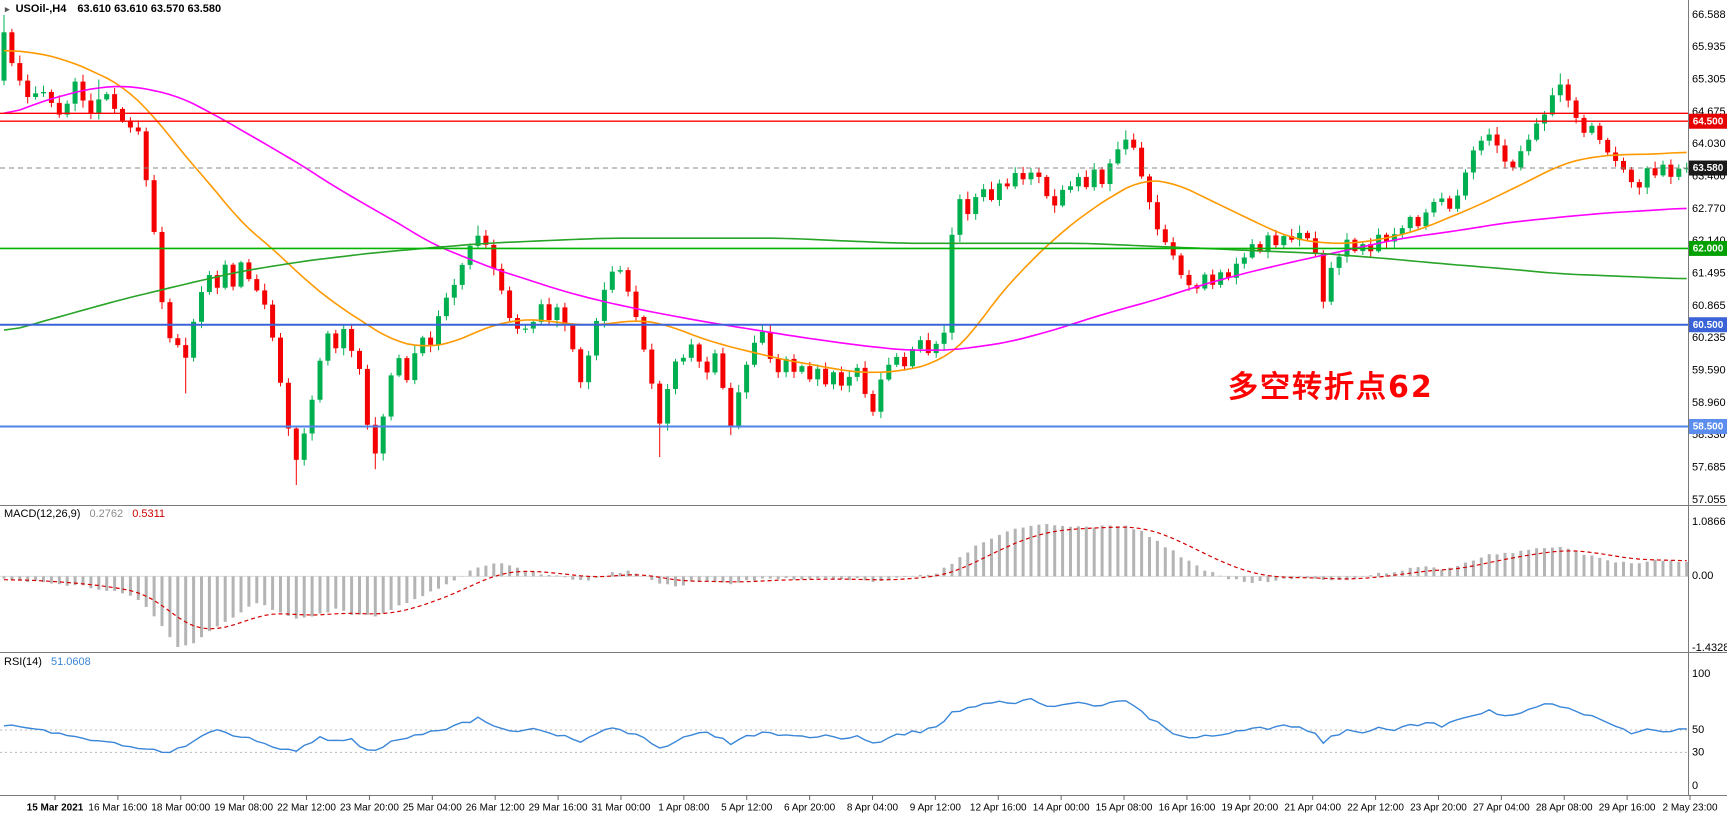 This screenshot has height=830, width=1727. What do you see at coordinates (1701, 674) in the screenshot?
I see `svg-text: 100` at bounding box center [1701, 674].